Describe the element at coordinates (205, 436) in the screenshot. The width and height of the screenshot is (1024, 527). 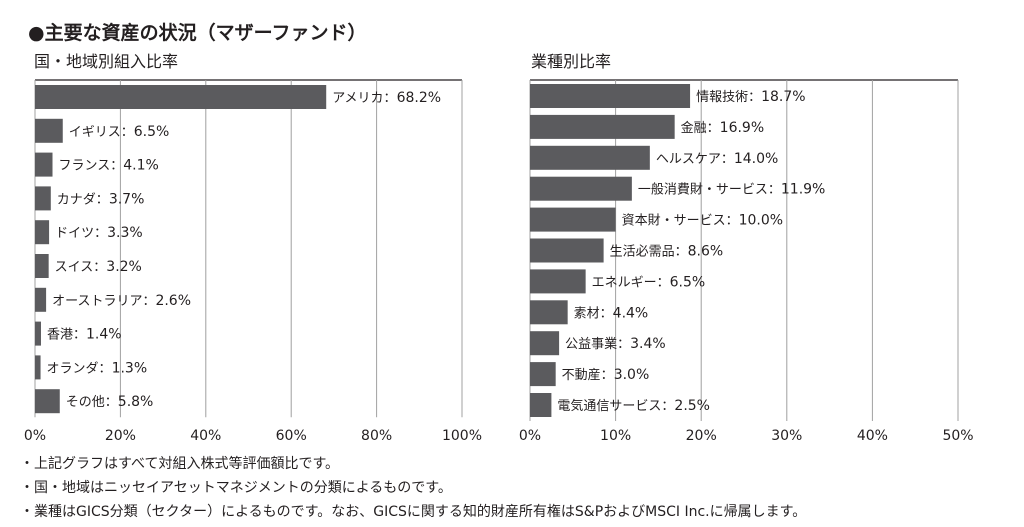
I see `country-tick-label: 40%` at that location.